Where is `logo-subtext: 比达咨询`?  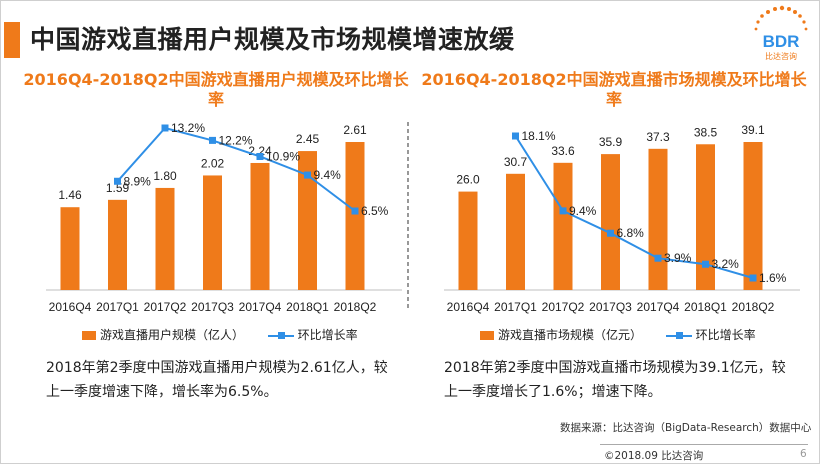
logo-subtext: 比达咨询 is located at coordinates (781, 56).